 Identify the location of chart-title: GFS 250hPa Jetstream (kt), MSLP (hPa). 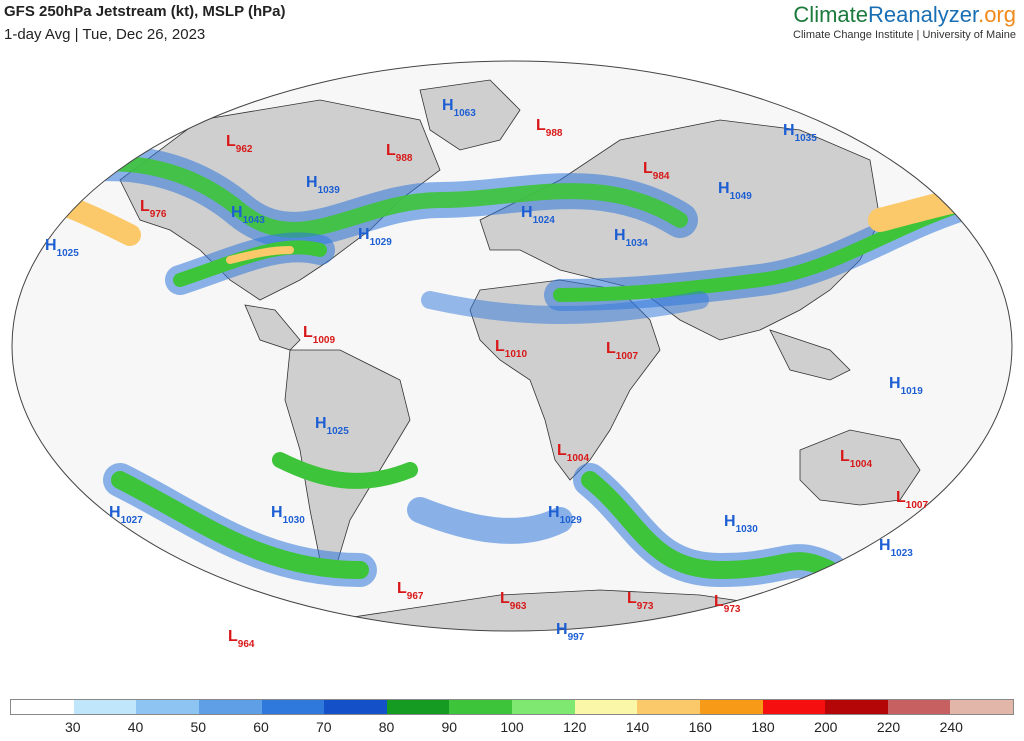
(145, 11).